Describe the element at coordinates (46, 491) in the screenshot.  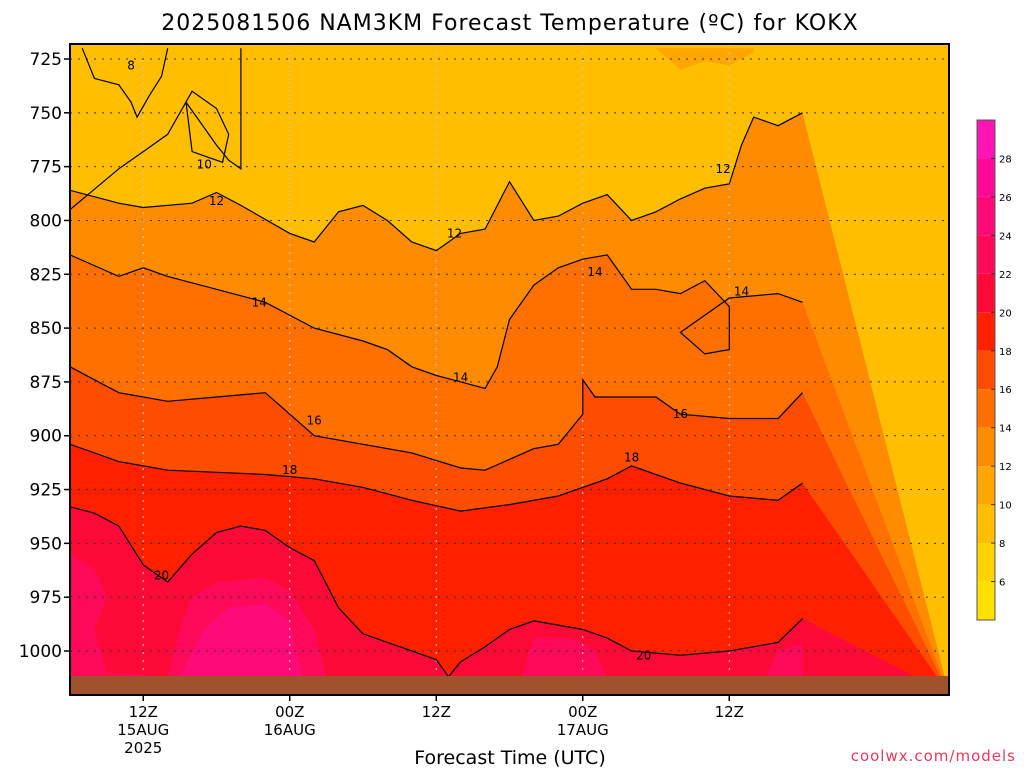
I see `y-tick-label: 925` at that location.